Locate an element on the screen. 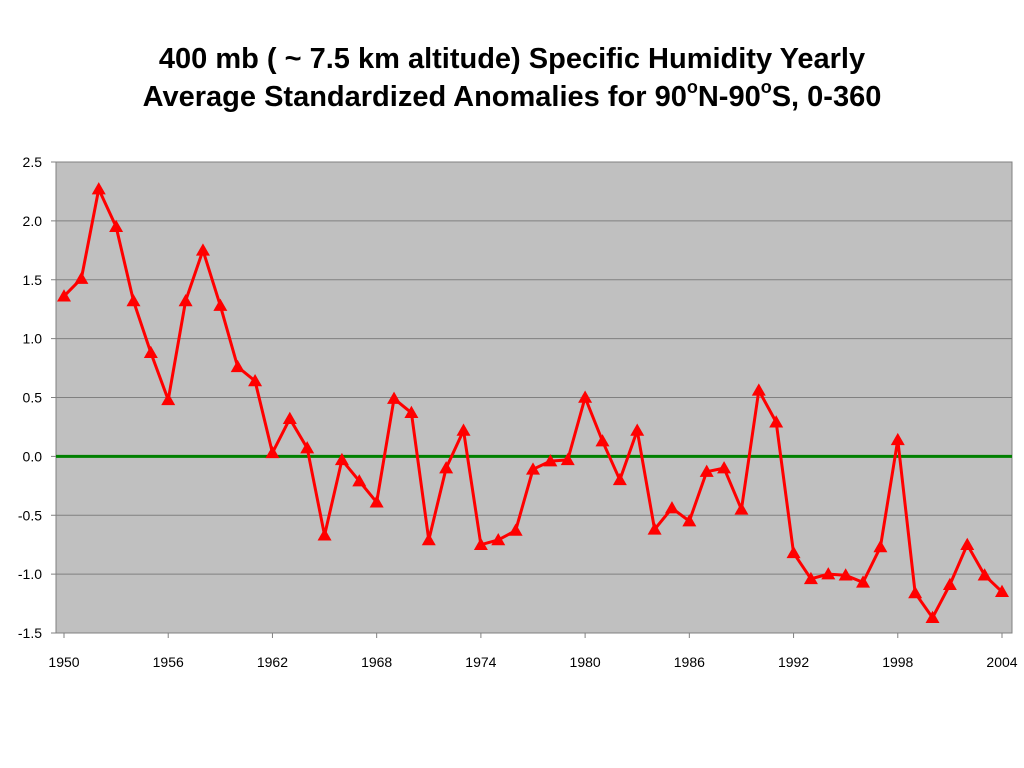  title-degree-2: o is located at coordinates (766, 87).